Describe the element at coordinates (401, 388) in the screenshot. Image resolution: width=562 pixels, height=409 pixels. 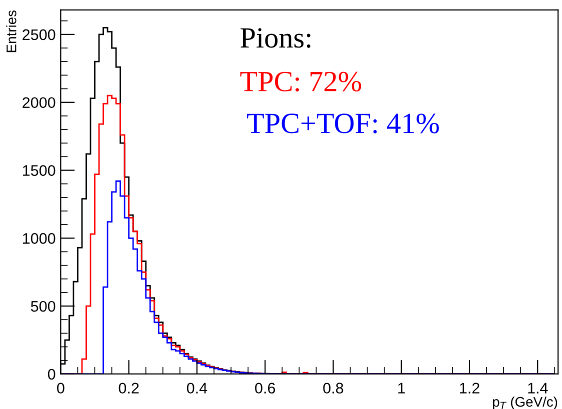
I see `x-tick-label: 1` at that location.